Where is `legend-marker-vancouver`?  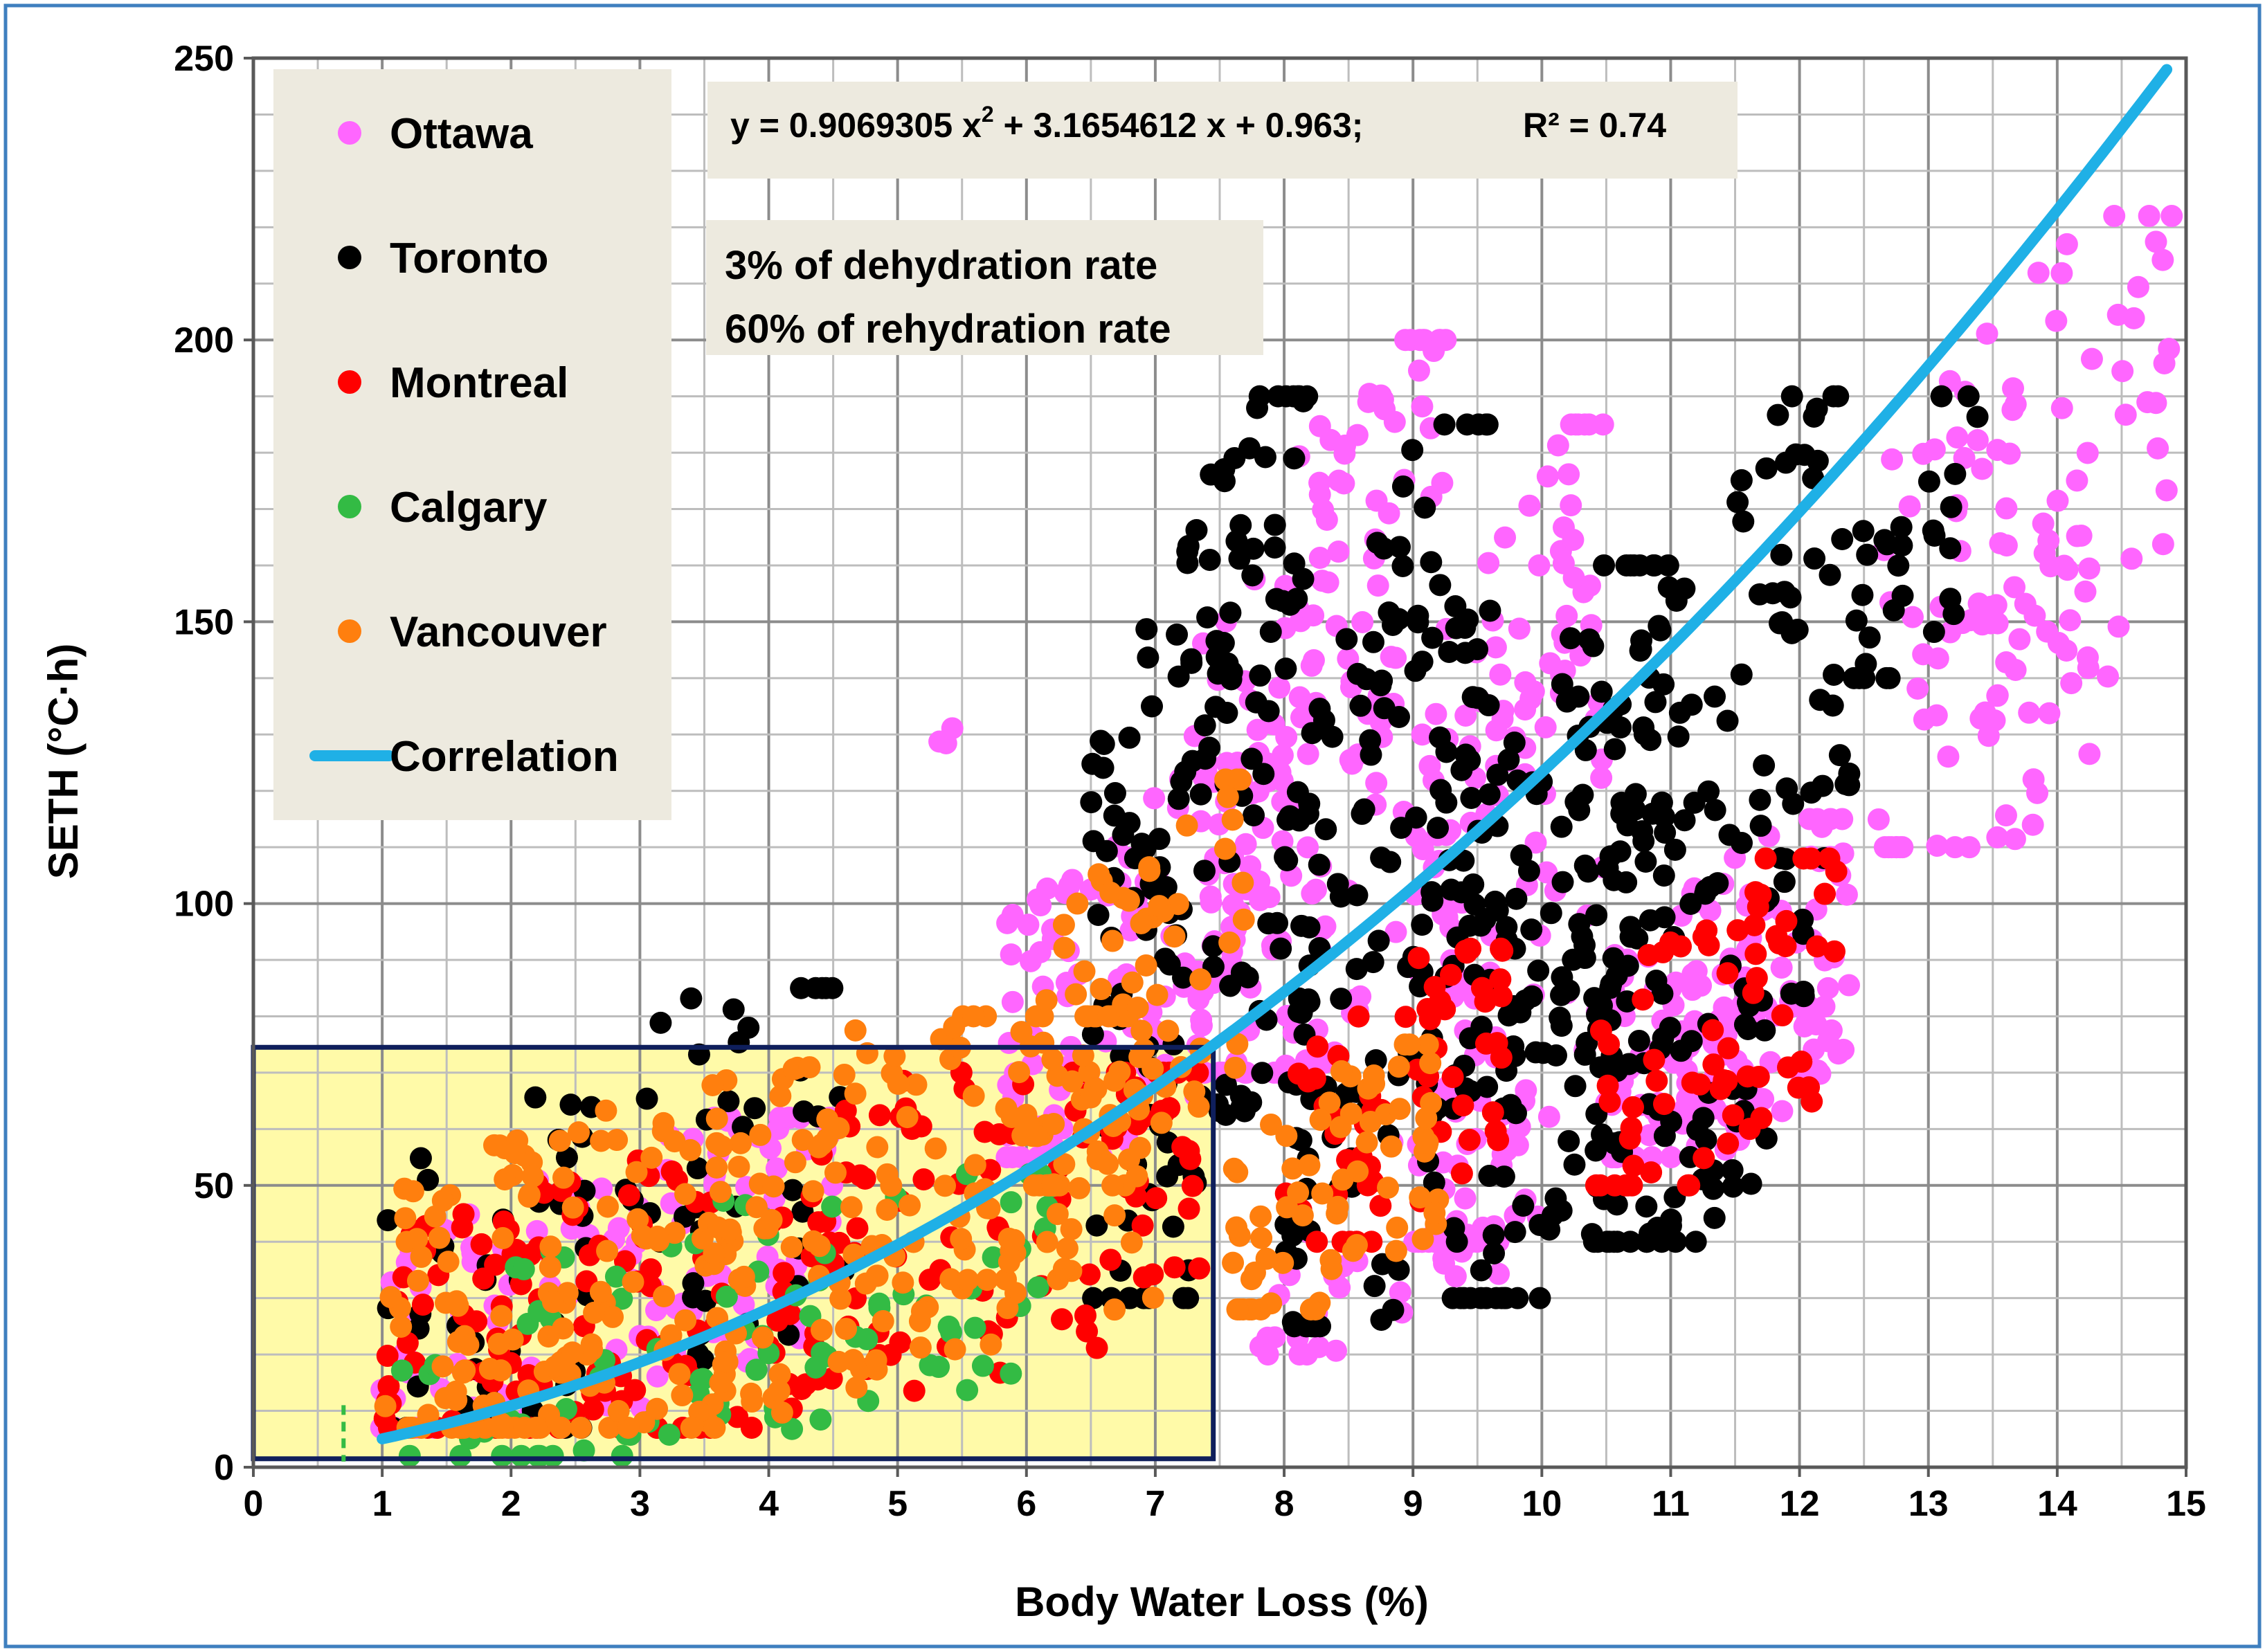 legend-marker-vancouver is located at coordinates (349, 631).